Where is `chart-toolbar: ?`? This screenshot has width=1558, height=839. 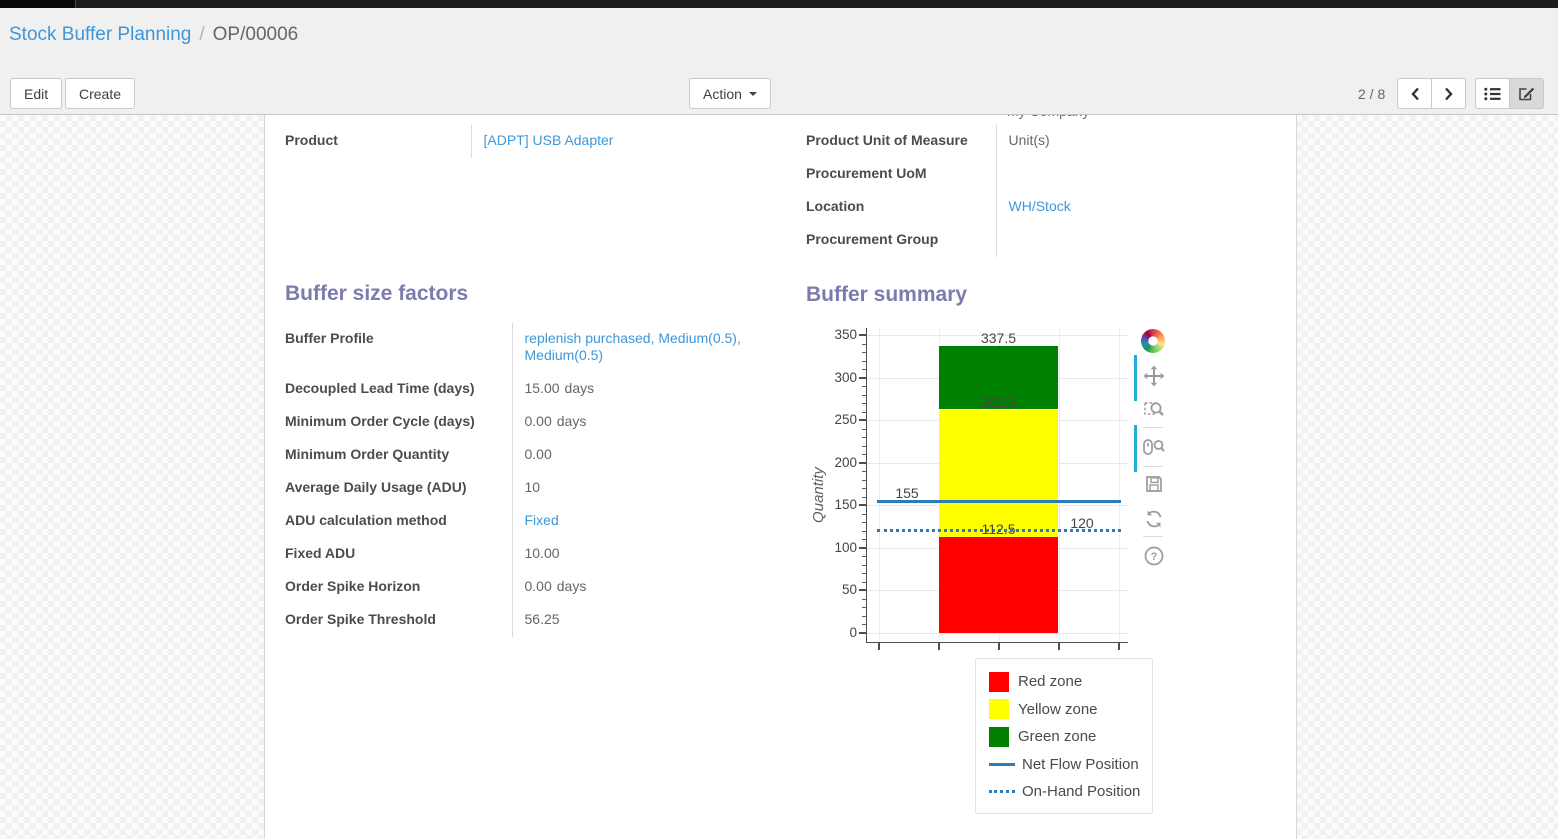
chart-toolbar: ? is located at coordinates (1152, 453).